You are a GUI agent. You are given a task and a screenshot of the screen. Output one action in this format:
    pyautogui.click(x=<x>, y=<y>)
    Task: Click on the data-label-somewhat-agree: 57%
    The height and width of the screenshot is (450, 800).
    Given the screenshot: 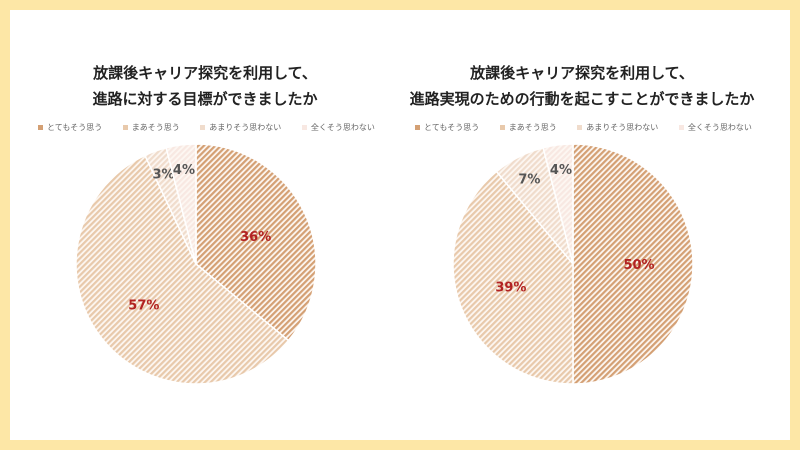 What is the action you would take?
    pyautogui.click(x=143, y=305)
    